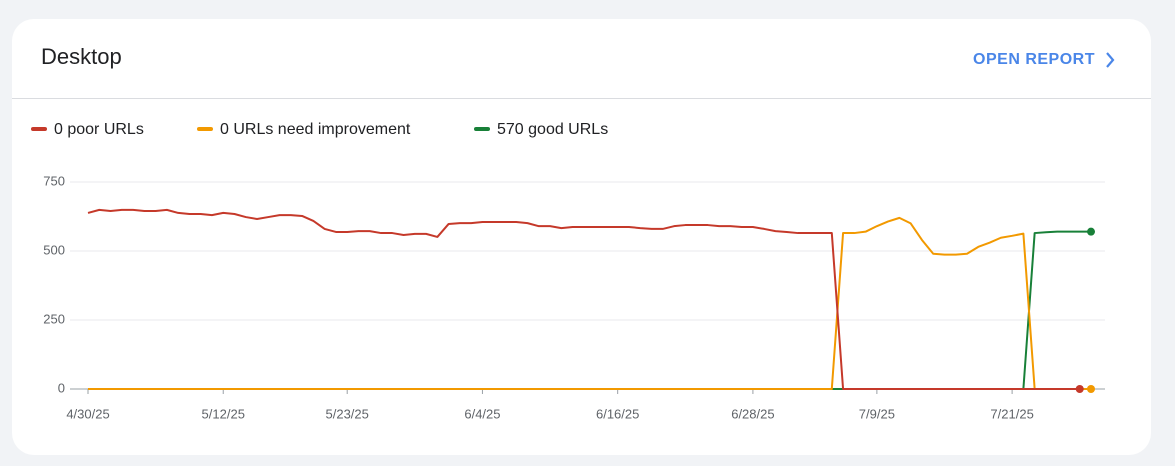 The image size is (1175, 466). What do you see at coordinates (1034, 59) in the screenshot?
I see `open-report-label: OPEN REPORT` at bounding box center [1034, 59].